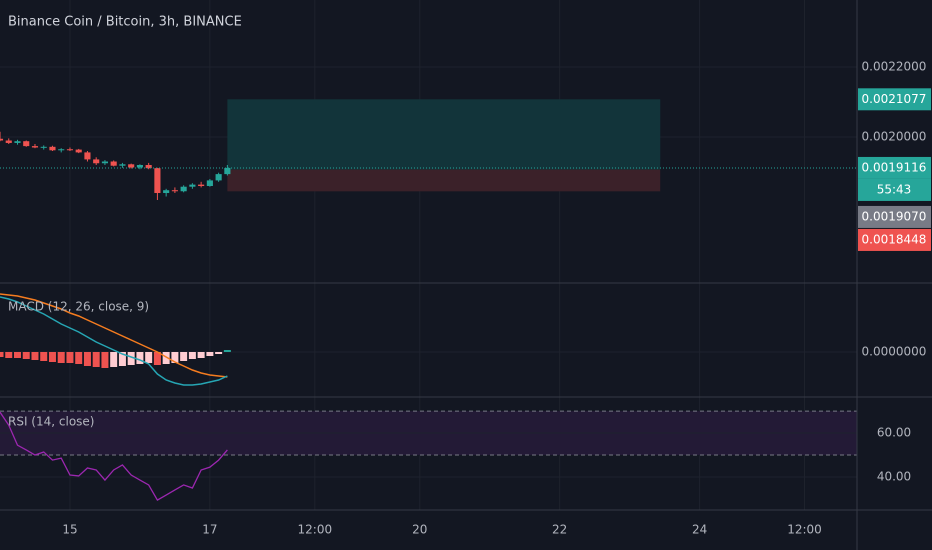 This screenshot has width=932, height=550. Describe the element at coordinates (69, 530) in the screenshot. I see `x-tick-label: 15` at that location.